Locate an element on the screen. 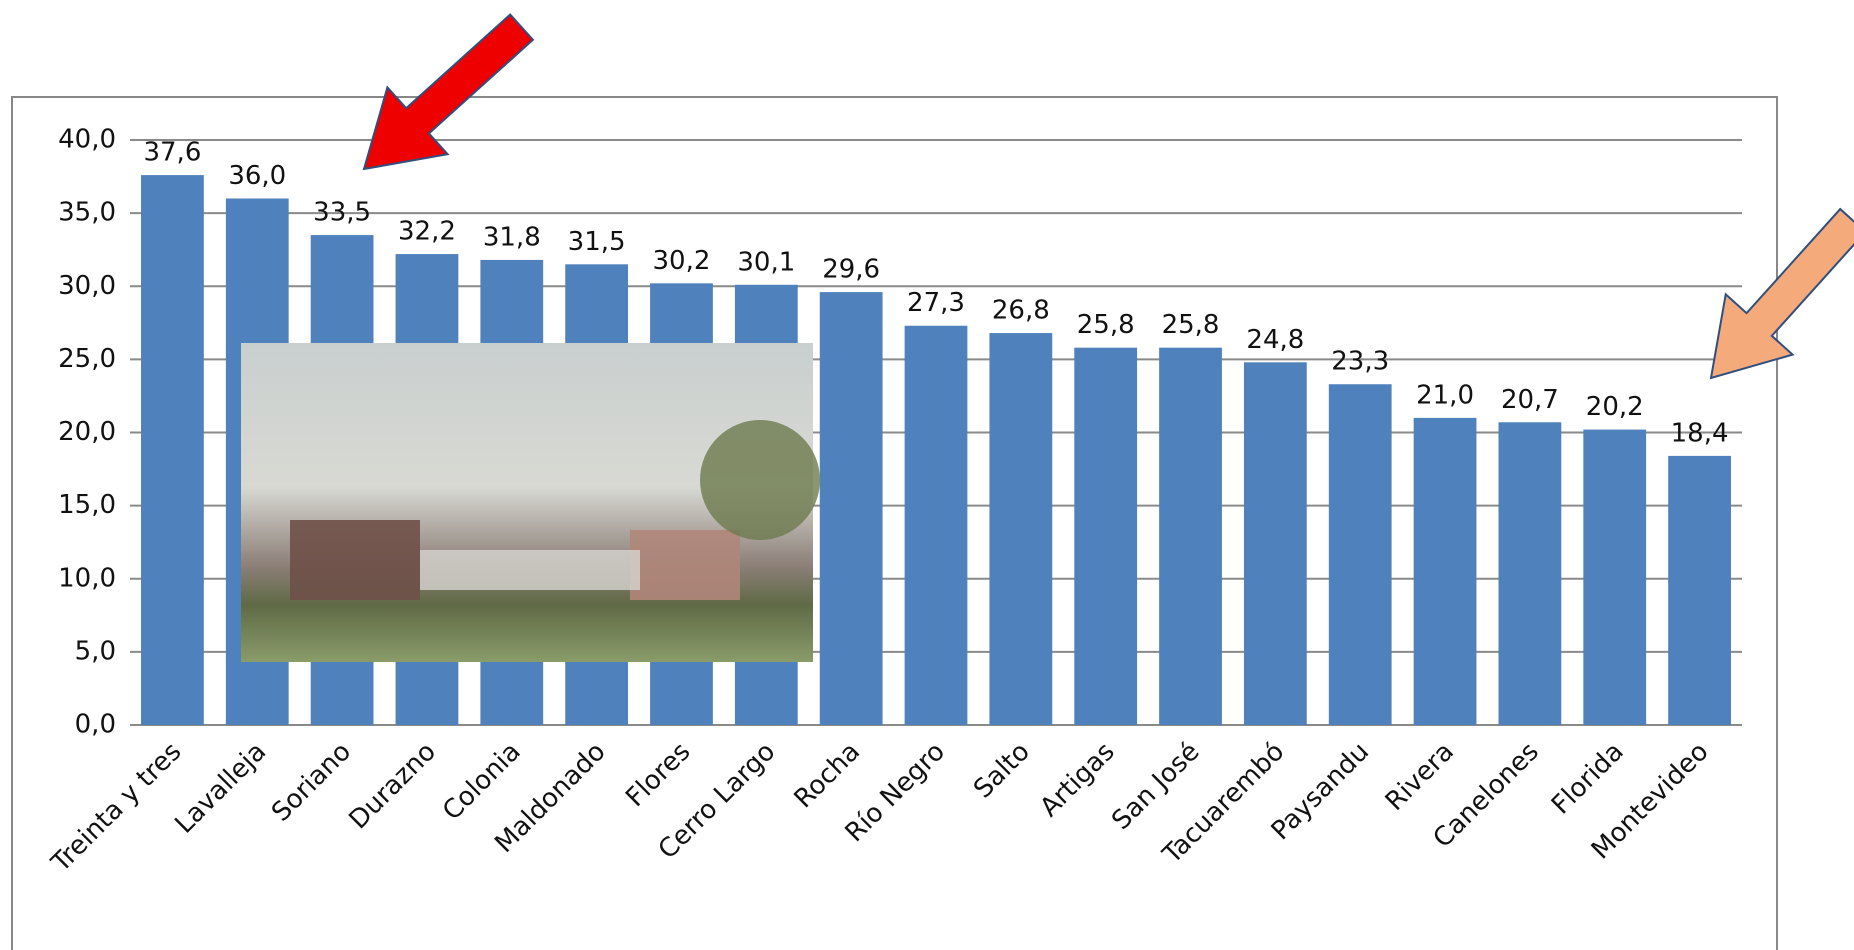  y-tick-label: 25,0 is located at coordinates (87, 359).